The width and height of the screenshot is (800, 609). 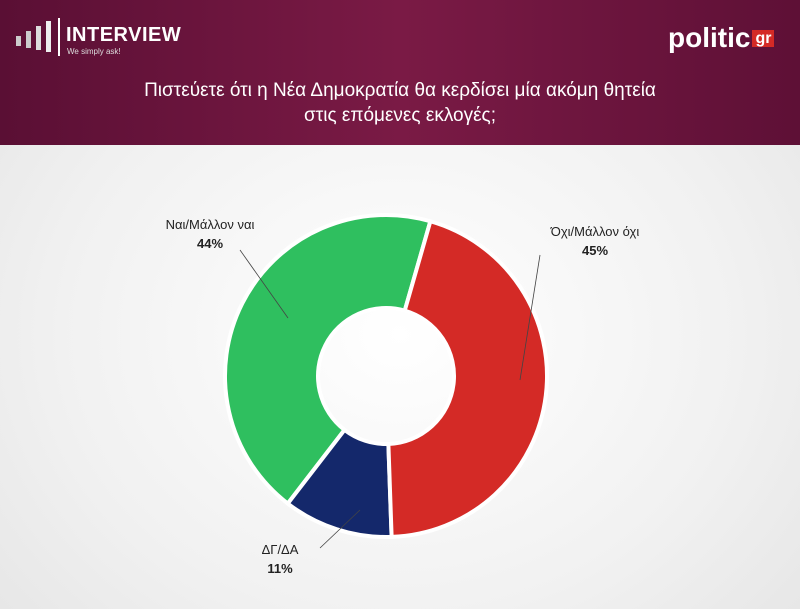 What do you see at coordinates (280, 559) in the screenshot?
I see `slice-label: ΔΓ/ΔΑ 11%` at bounding box center [280, 559].